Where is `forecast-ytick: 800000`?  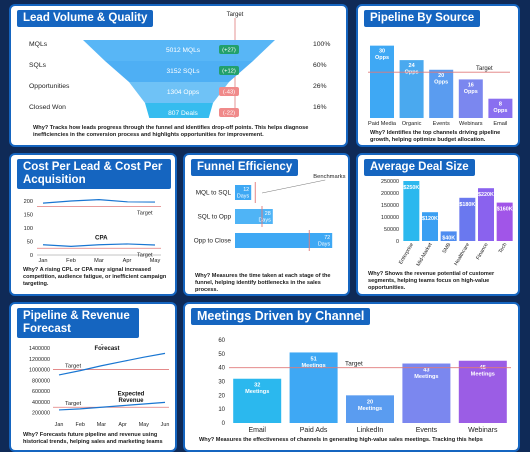 forecast-ytick: 800000 is located at coordinates (41, 381).